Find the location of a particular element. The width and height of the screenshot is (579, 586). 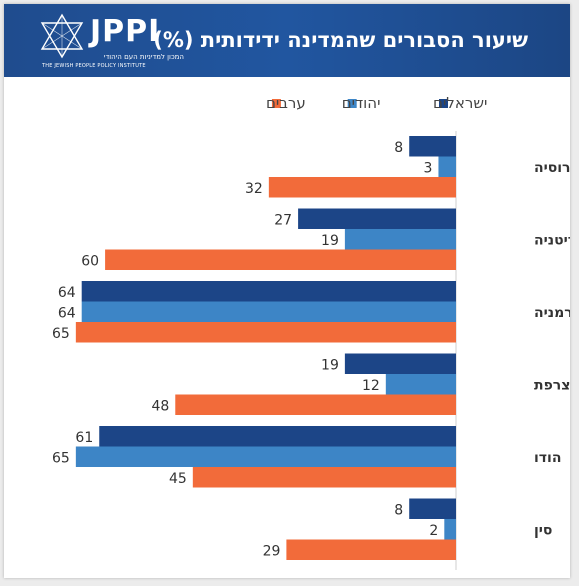

data-label-2-2: 65 is located at coordinates (61, 334).